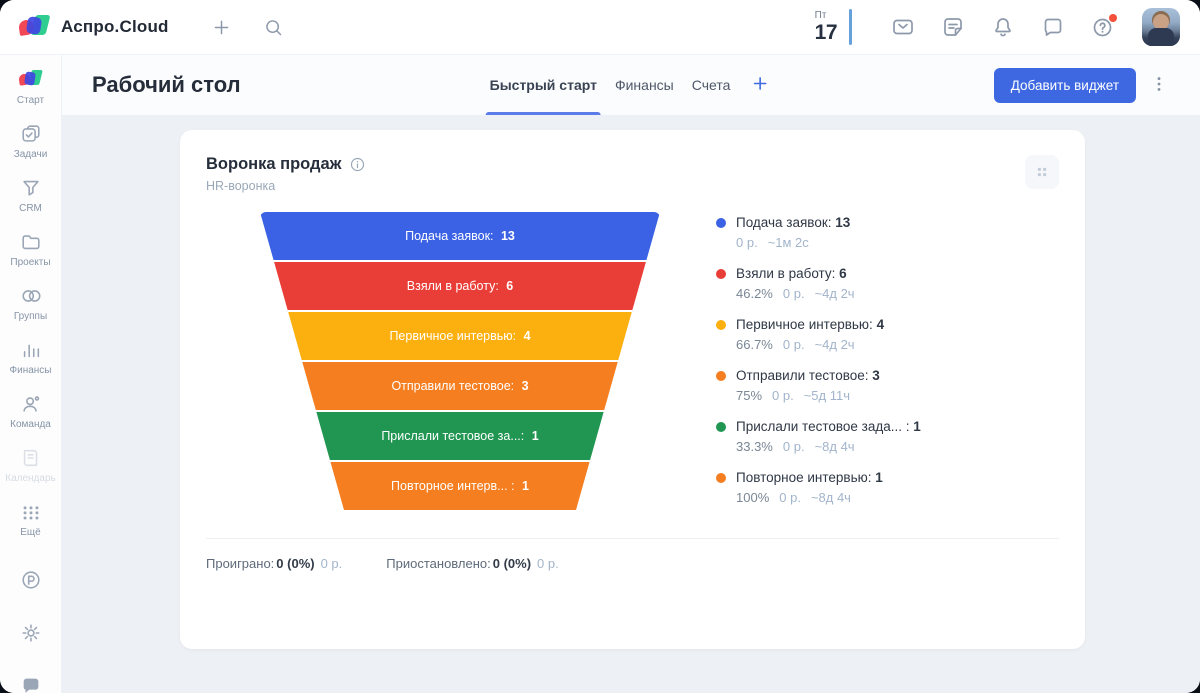 The height and width of the screenshot is (693, 1200). I want to click on aspro-mini-logo-icon, so click(30, 79).